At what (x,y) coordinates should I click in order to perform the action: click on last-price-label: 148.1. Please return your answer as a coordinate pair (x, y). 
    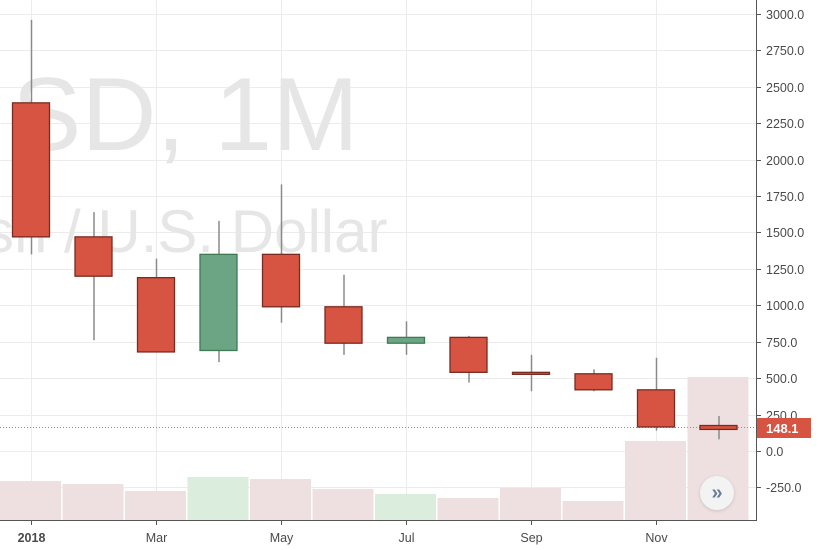
    Looking at the image, I should click on (784, 428).